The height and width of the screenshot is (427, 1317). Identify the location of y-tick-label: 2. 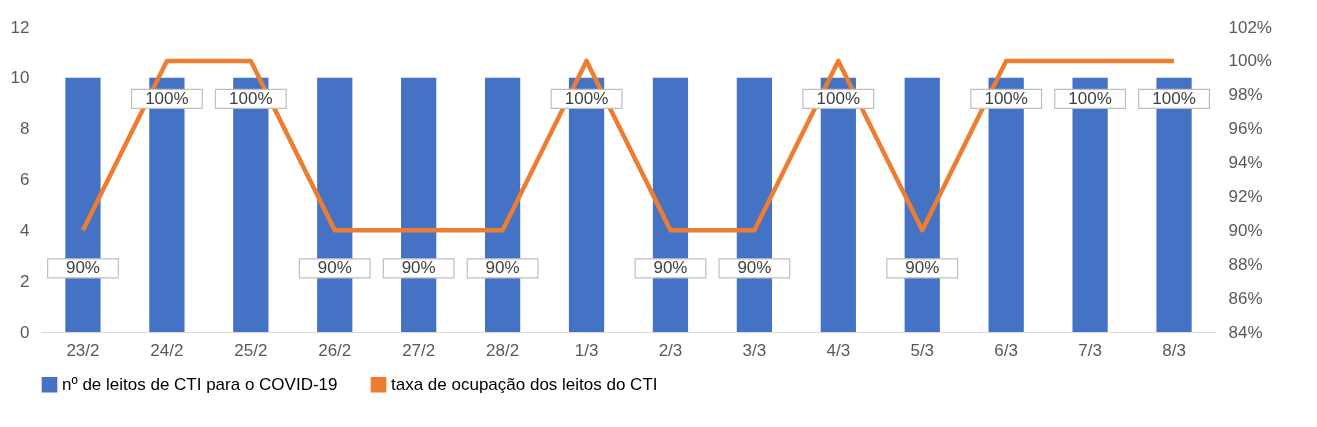
(25, 281).